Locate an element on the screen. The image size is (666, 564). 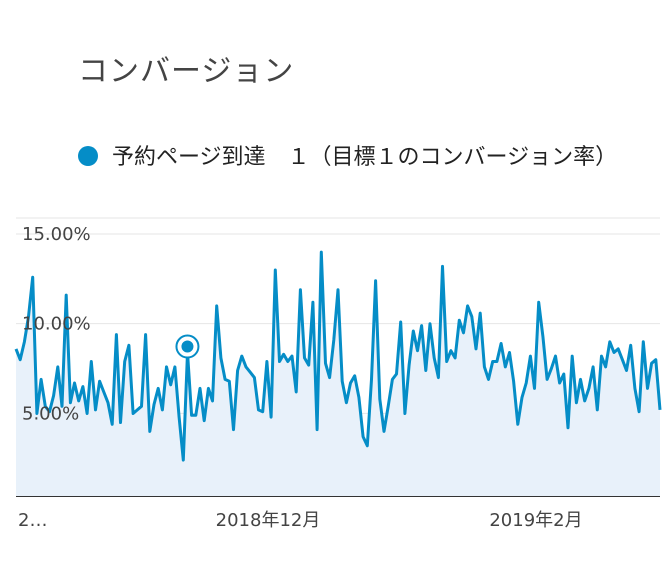
y-tick-label: 5.00% is located at coordinates (50, 413).